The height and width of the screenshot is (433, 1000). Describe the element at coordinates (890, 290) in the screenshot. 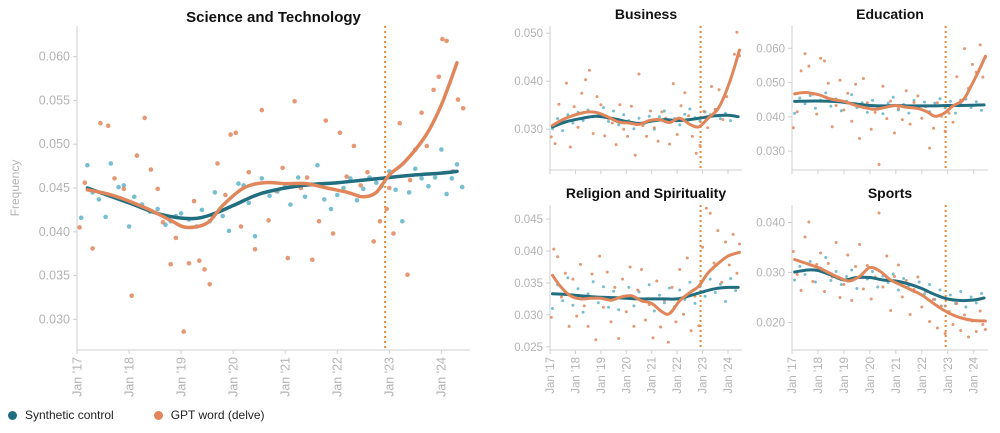

I see `gpt-trend-line` at that location.